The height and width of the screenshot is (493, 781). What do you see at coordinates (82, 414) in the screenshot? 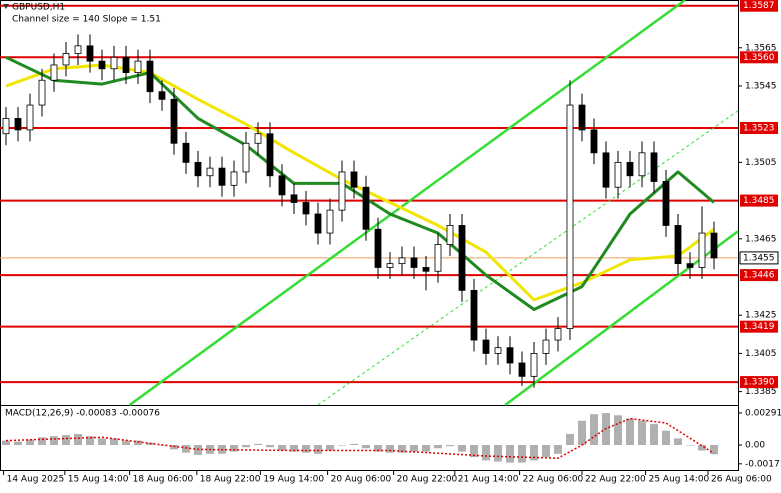
I see `macd-label: MACD(12,26,9) -0.00083 -0.00076` at bounding box center [82, 414].